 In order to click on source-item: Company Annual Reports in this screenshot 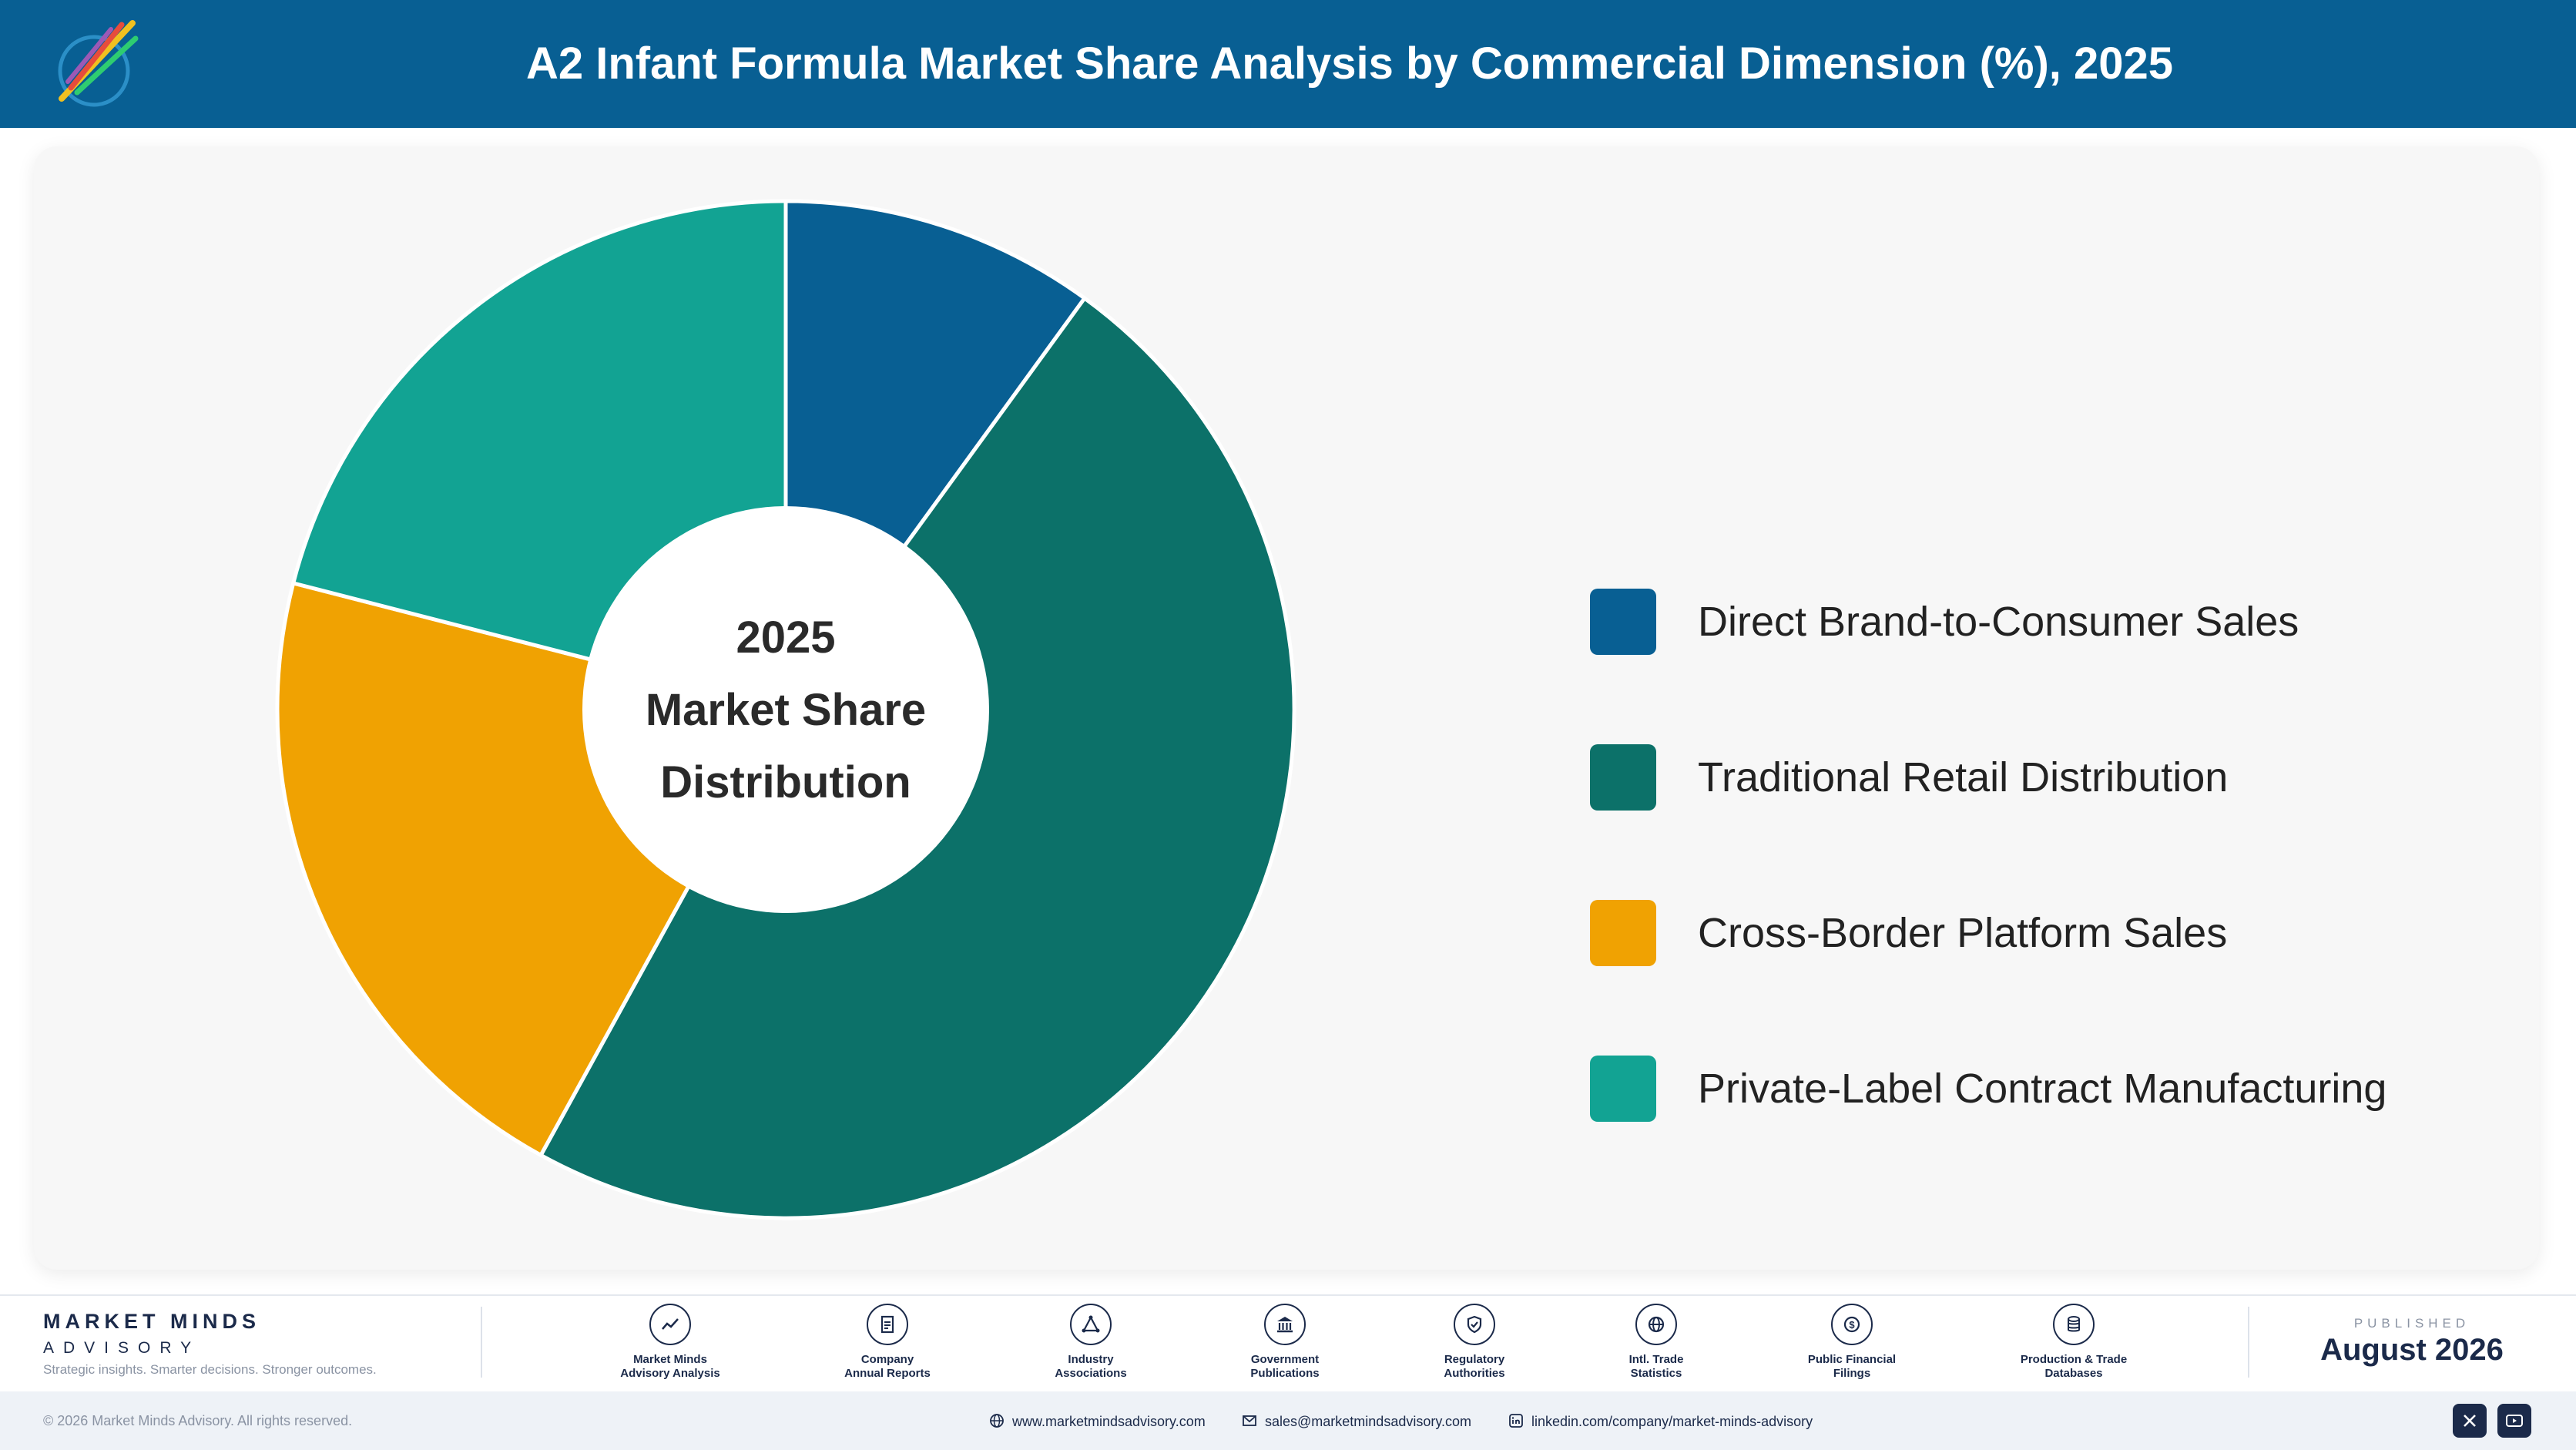, I will do `click(887, 1342)`.